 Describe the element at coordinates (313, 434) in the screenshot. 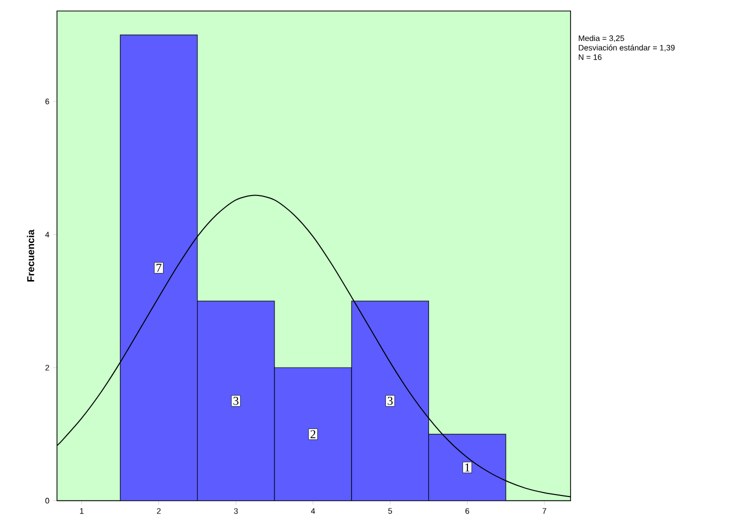

I see `data-label: 2` at that location.